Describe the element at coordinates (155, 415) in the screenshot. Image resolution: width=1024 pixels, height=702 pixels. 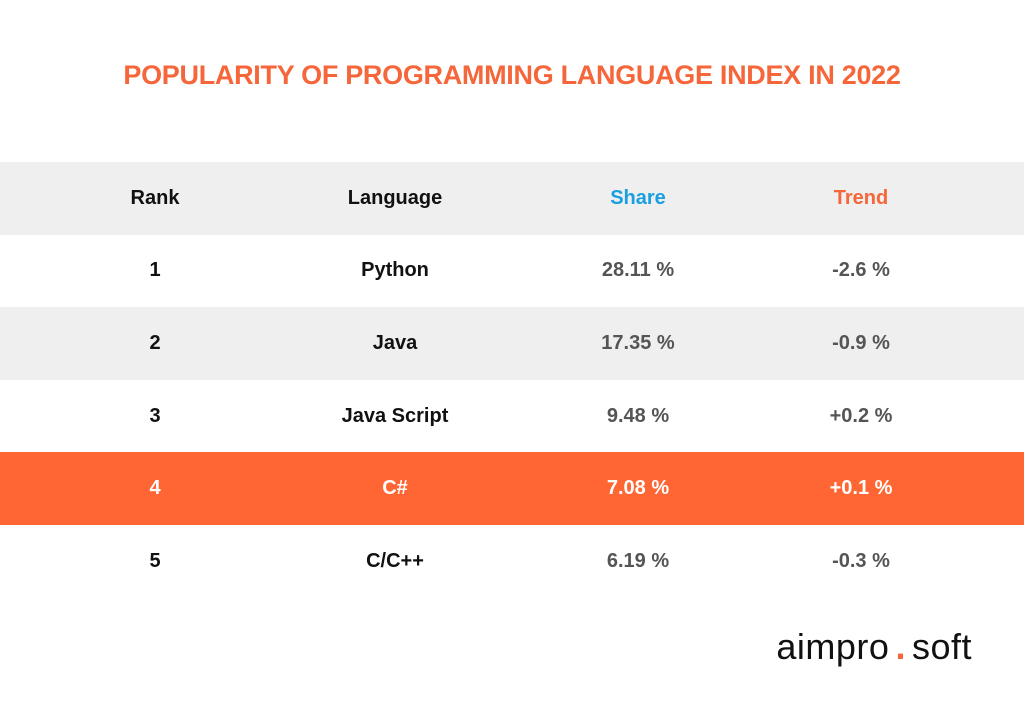
I see `table-cell: 3` at that location.